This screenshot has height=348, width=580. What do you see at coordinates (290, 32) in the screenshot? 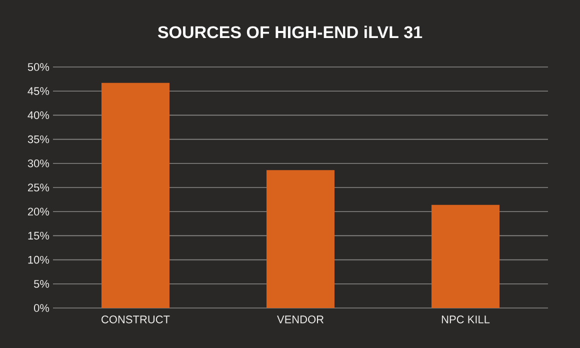
I see `chart-title: SOURCES OF HIGH-END iLVL 31` at bounding box center [290, 32].